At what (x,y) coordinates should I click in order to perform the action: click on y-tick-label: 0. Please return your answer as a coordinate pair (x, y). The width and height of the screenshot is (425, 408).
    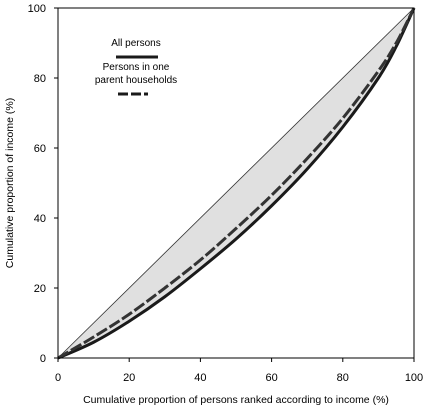
    Looking at the image, I should click on (43, 359).